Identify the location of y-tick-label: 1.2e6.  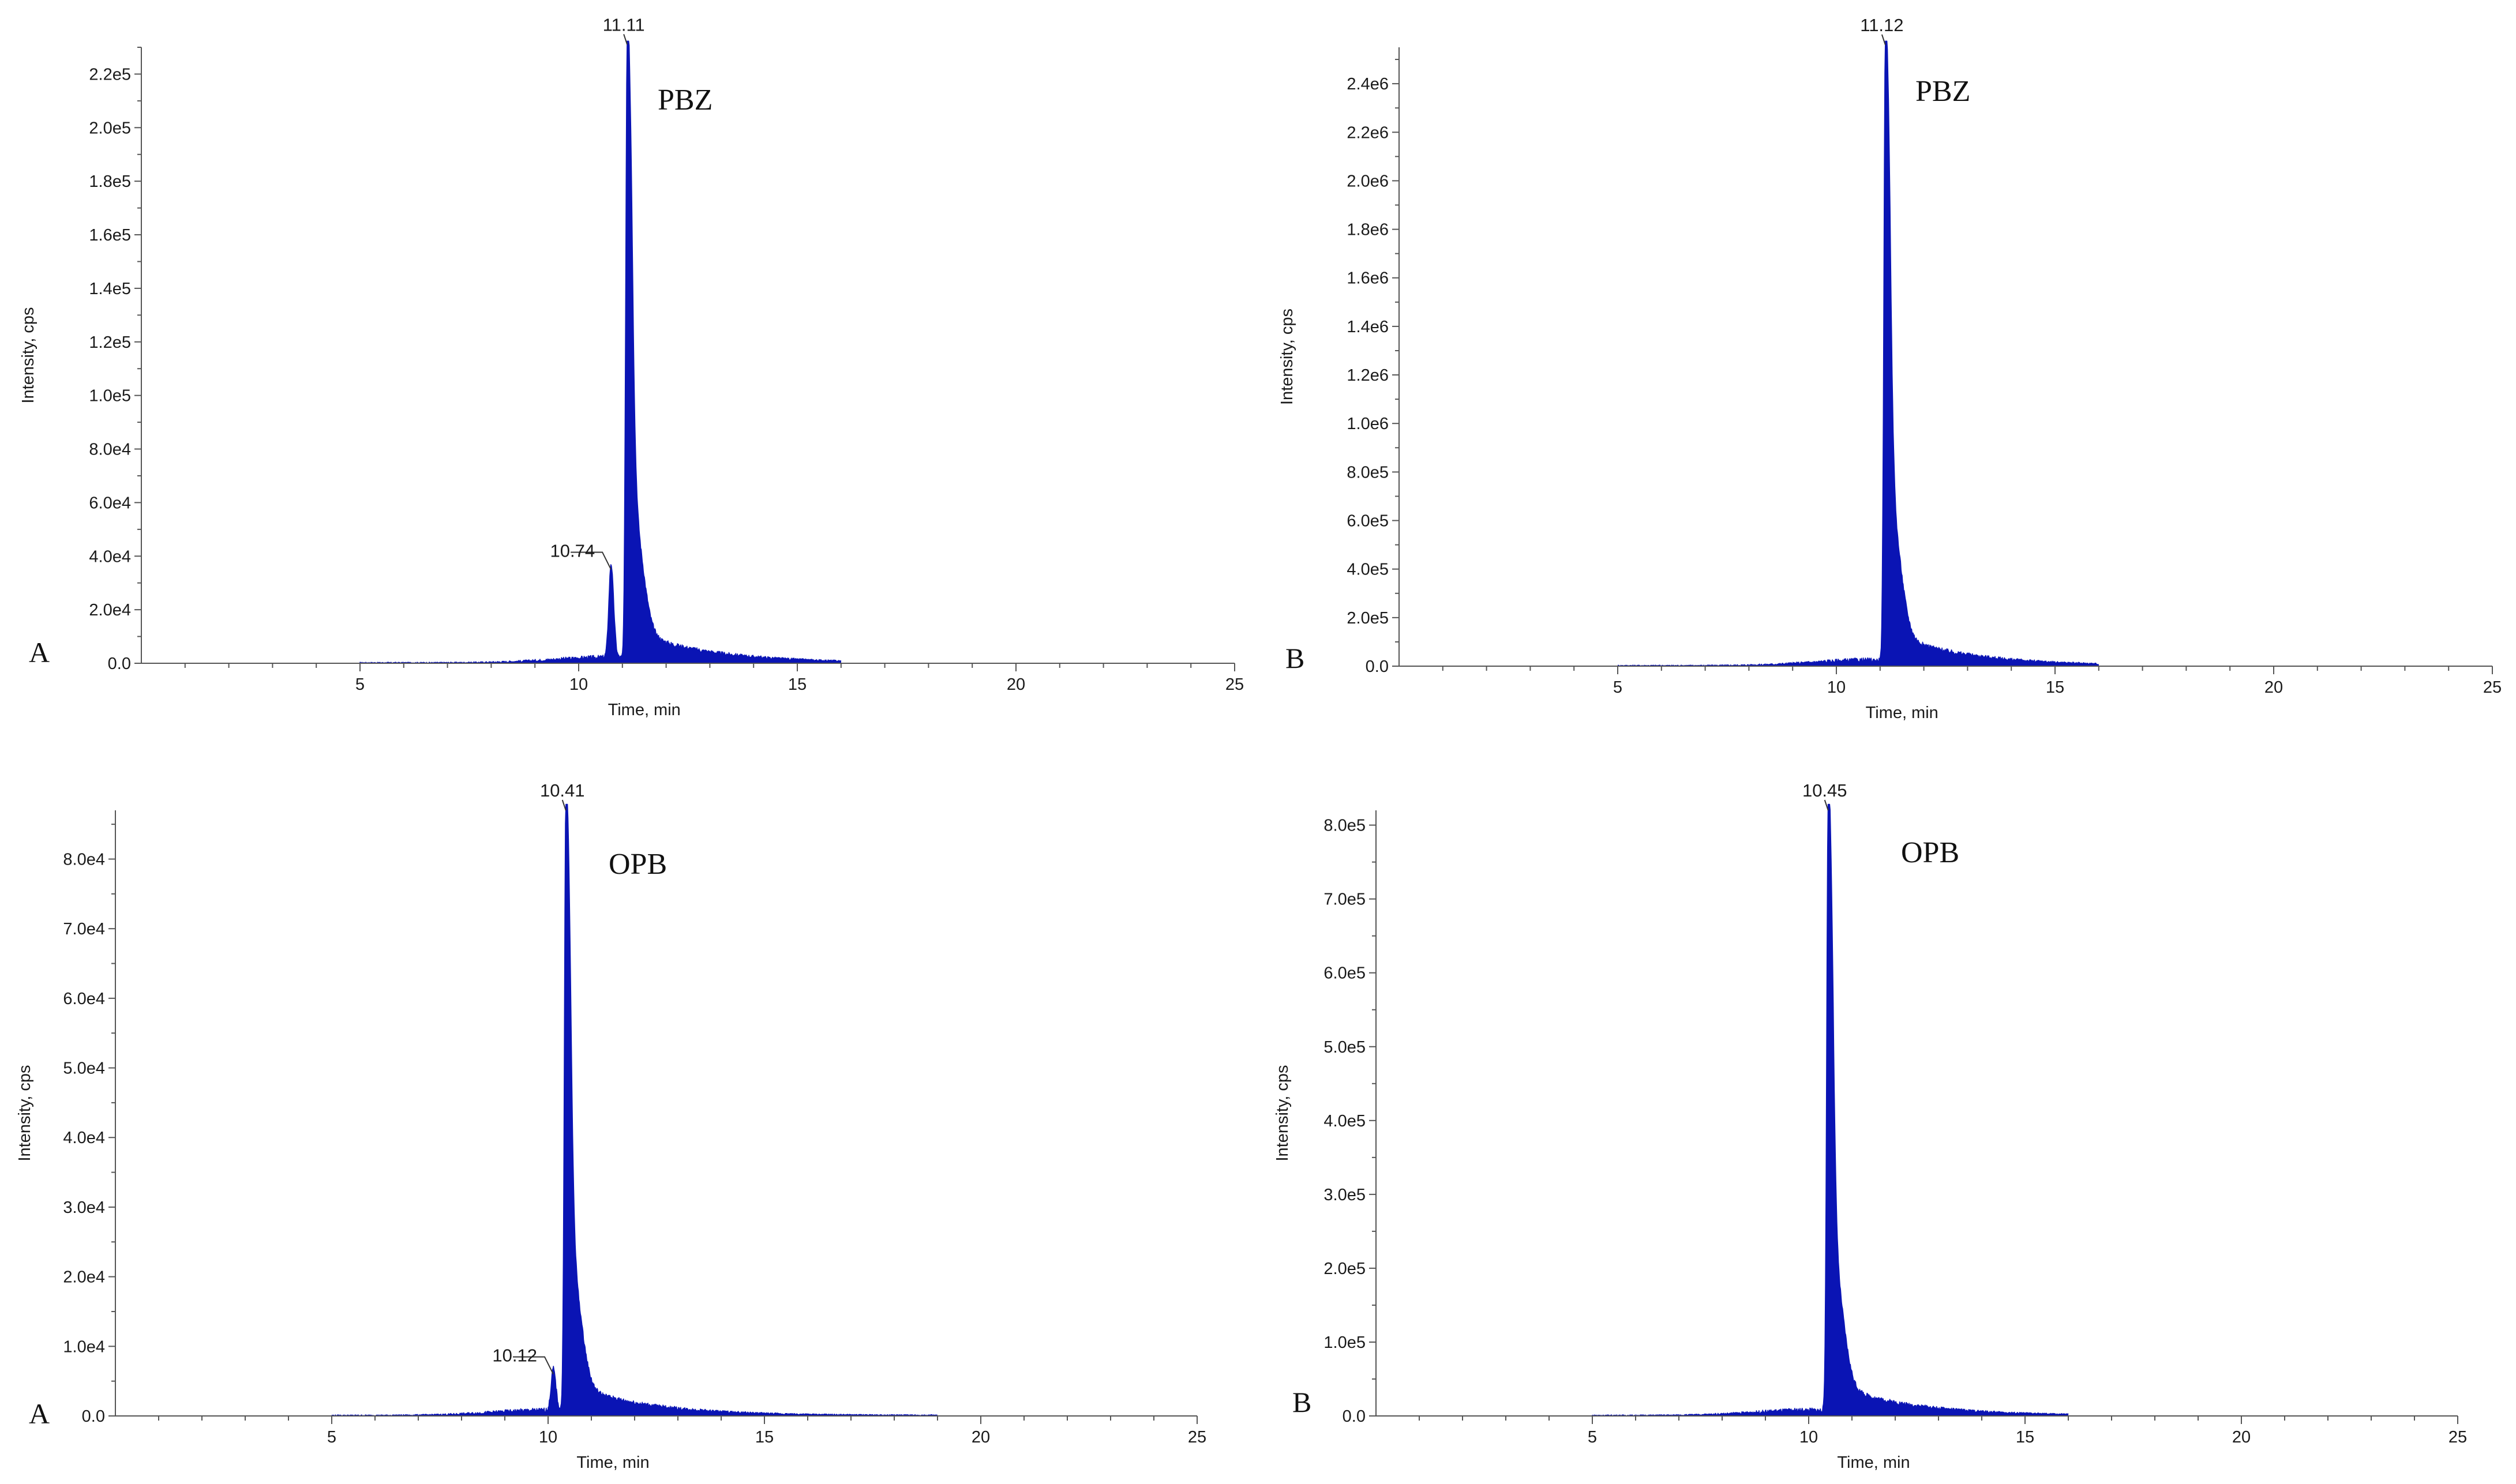
(1368, 375).